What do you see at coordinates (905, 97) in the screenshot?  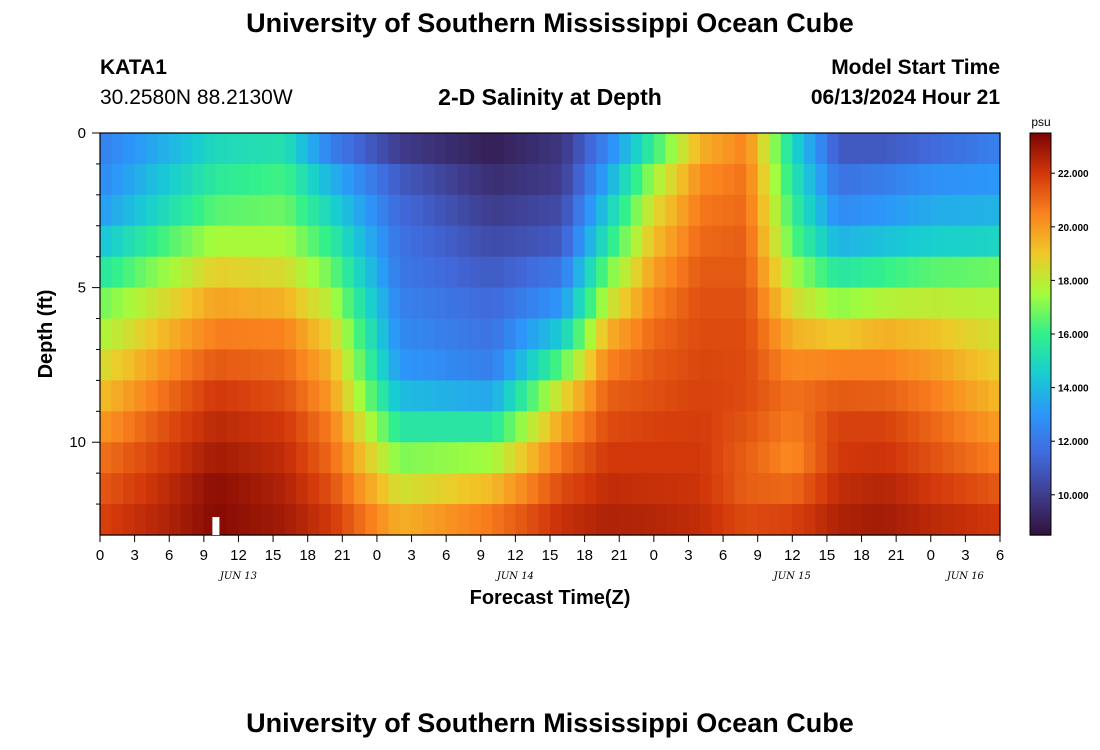 I see `model-start-value: 06/13/2024 Hour 21` at bounding box center [905, 97].